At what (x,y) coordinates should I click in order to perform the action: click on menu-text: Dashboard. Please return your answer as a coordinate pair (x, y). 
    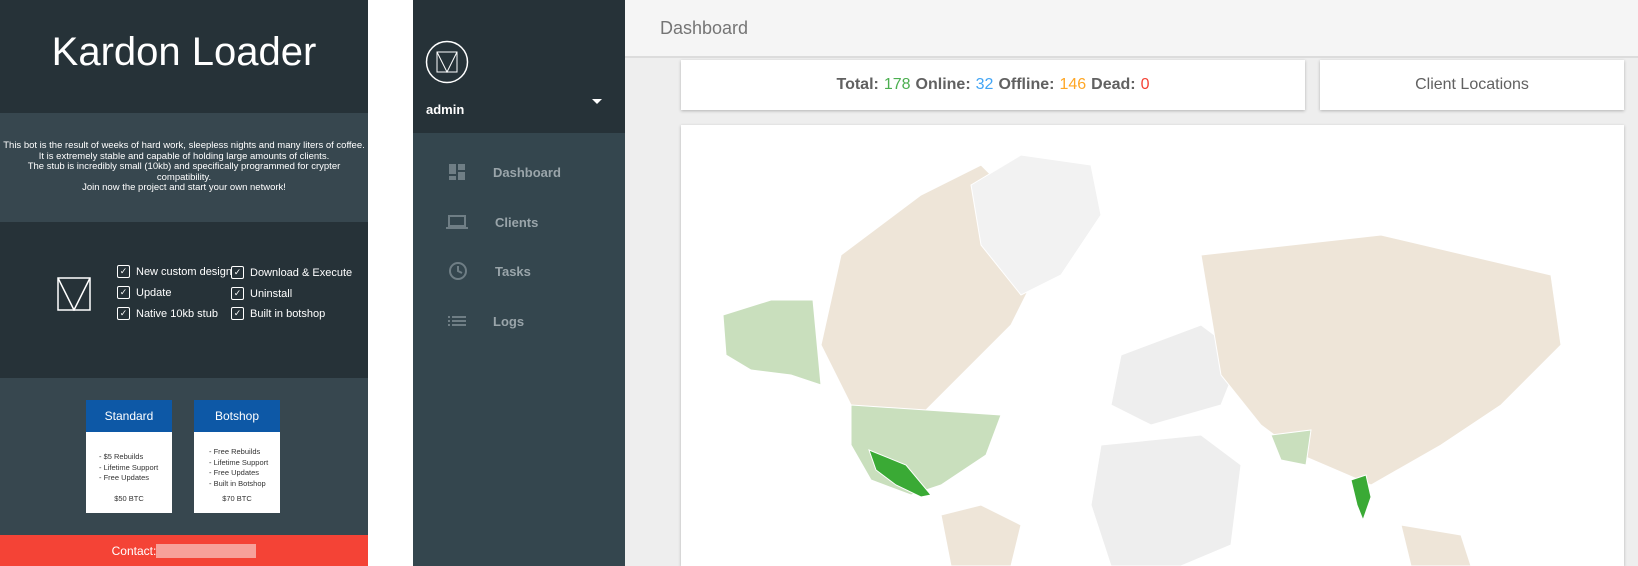
    Looking at the image, I should click on (527, 172).